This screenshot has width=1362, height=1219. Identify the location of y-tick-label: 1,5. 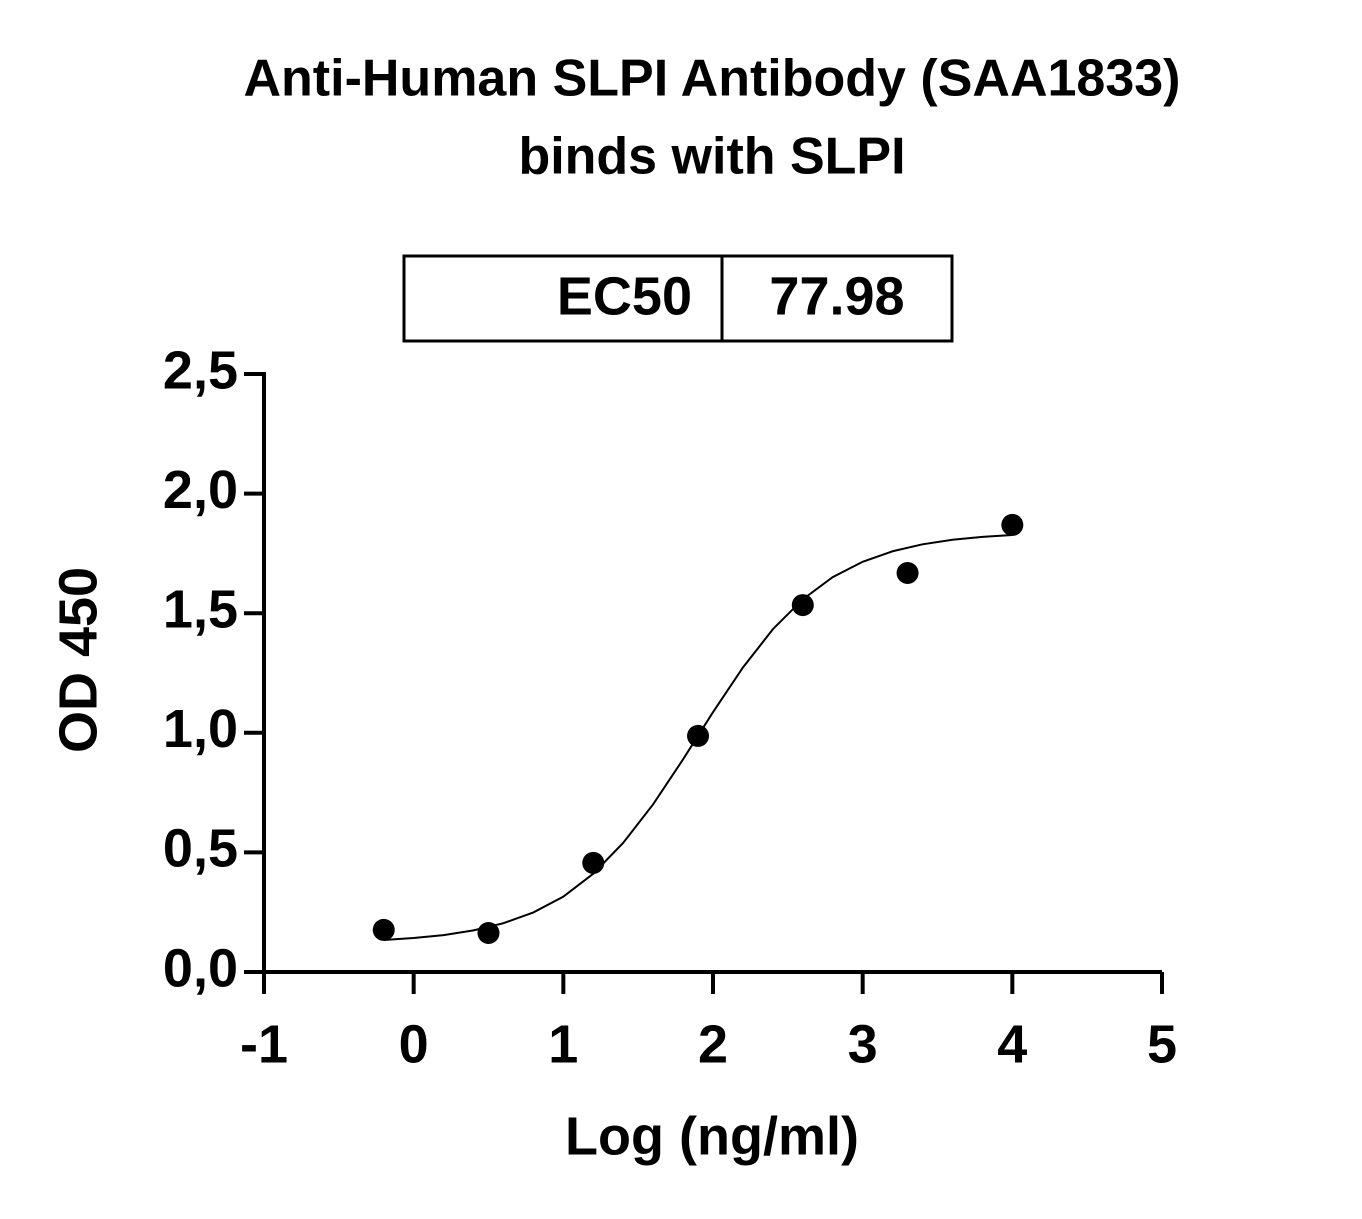
(200, 609).